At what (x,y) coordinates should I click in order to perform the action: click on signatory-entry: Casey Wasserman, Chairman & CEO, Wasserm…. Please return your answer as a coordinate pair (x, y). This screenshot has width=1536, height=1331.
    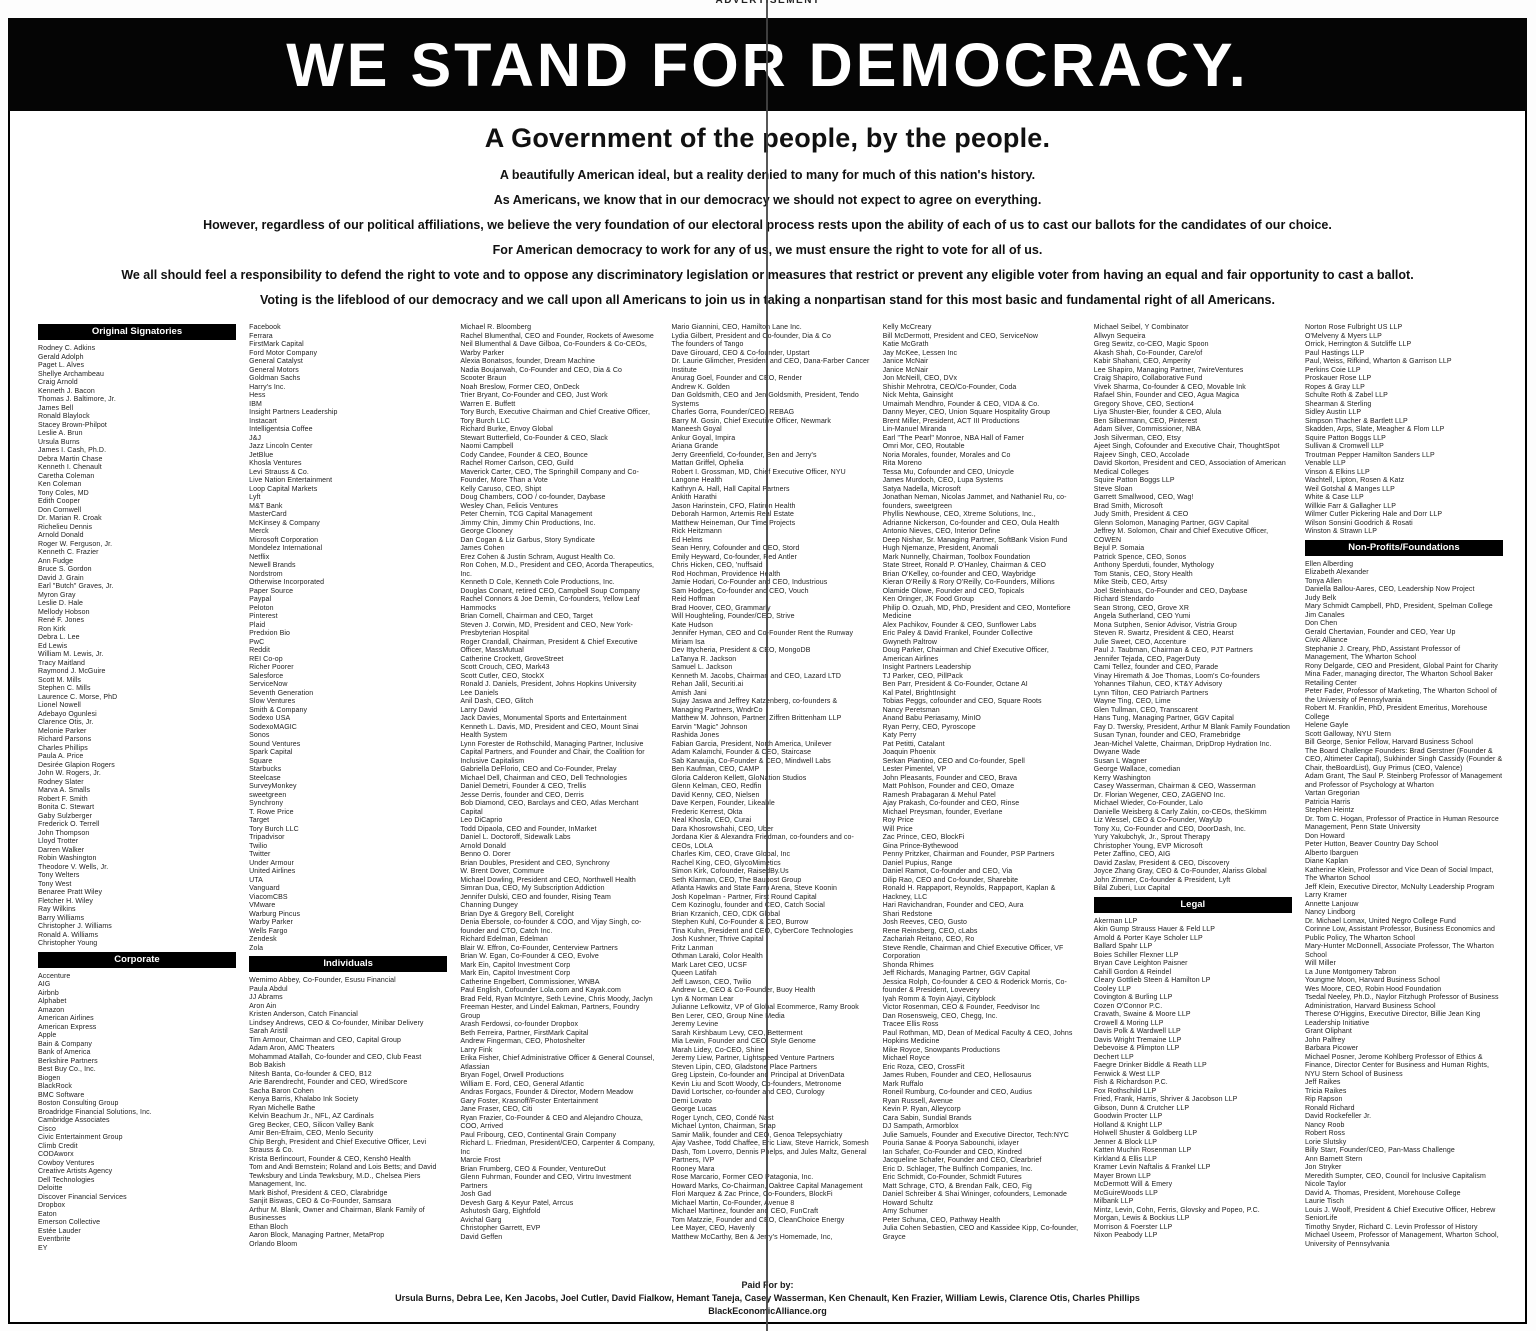
    Looking at the image, I should click on (1174, 786).